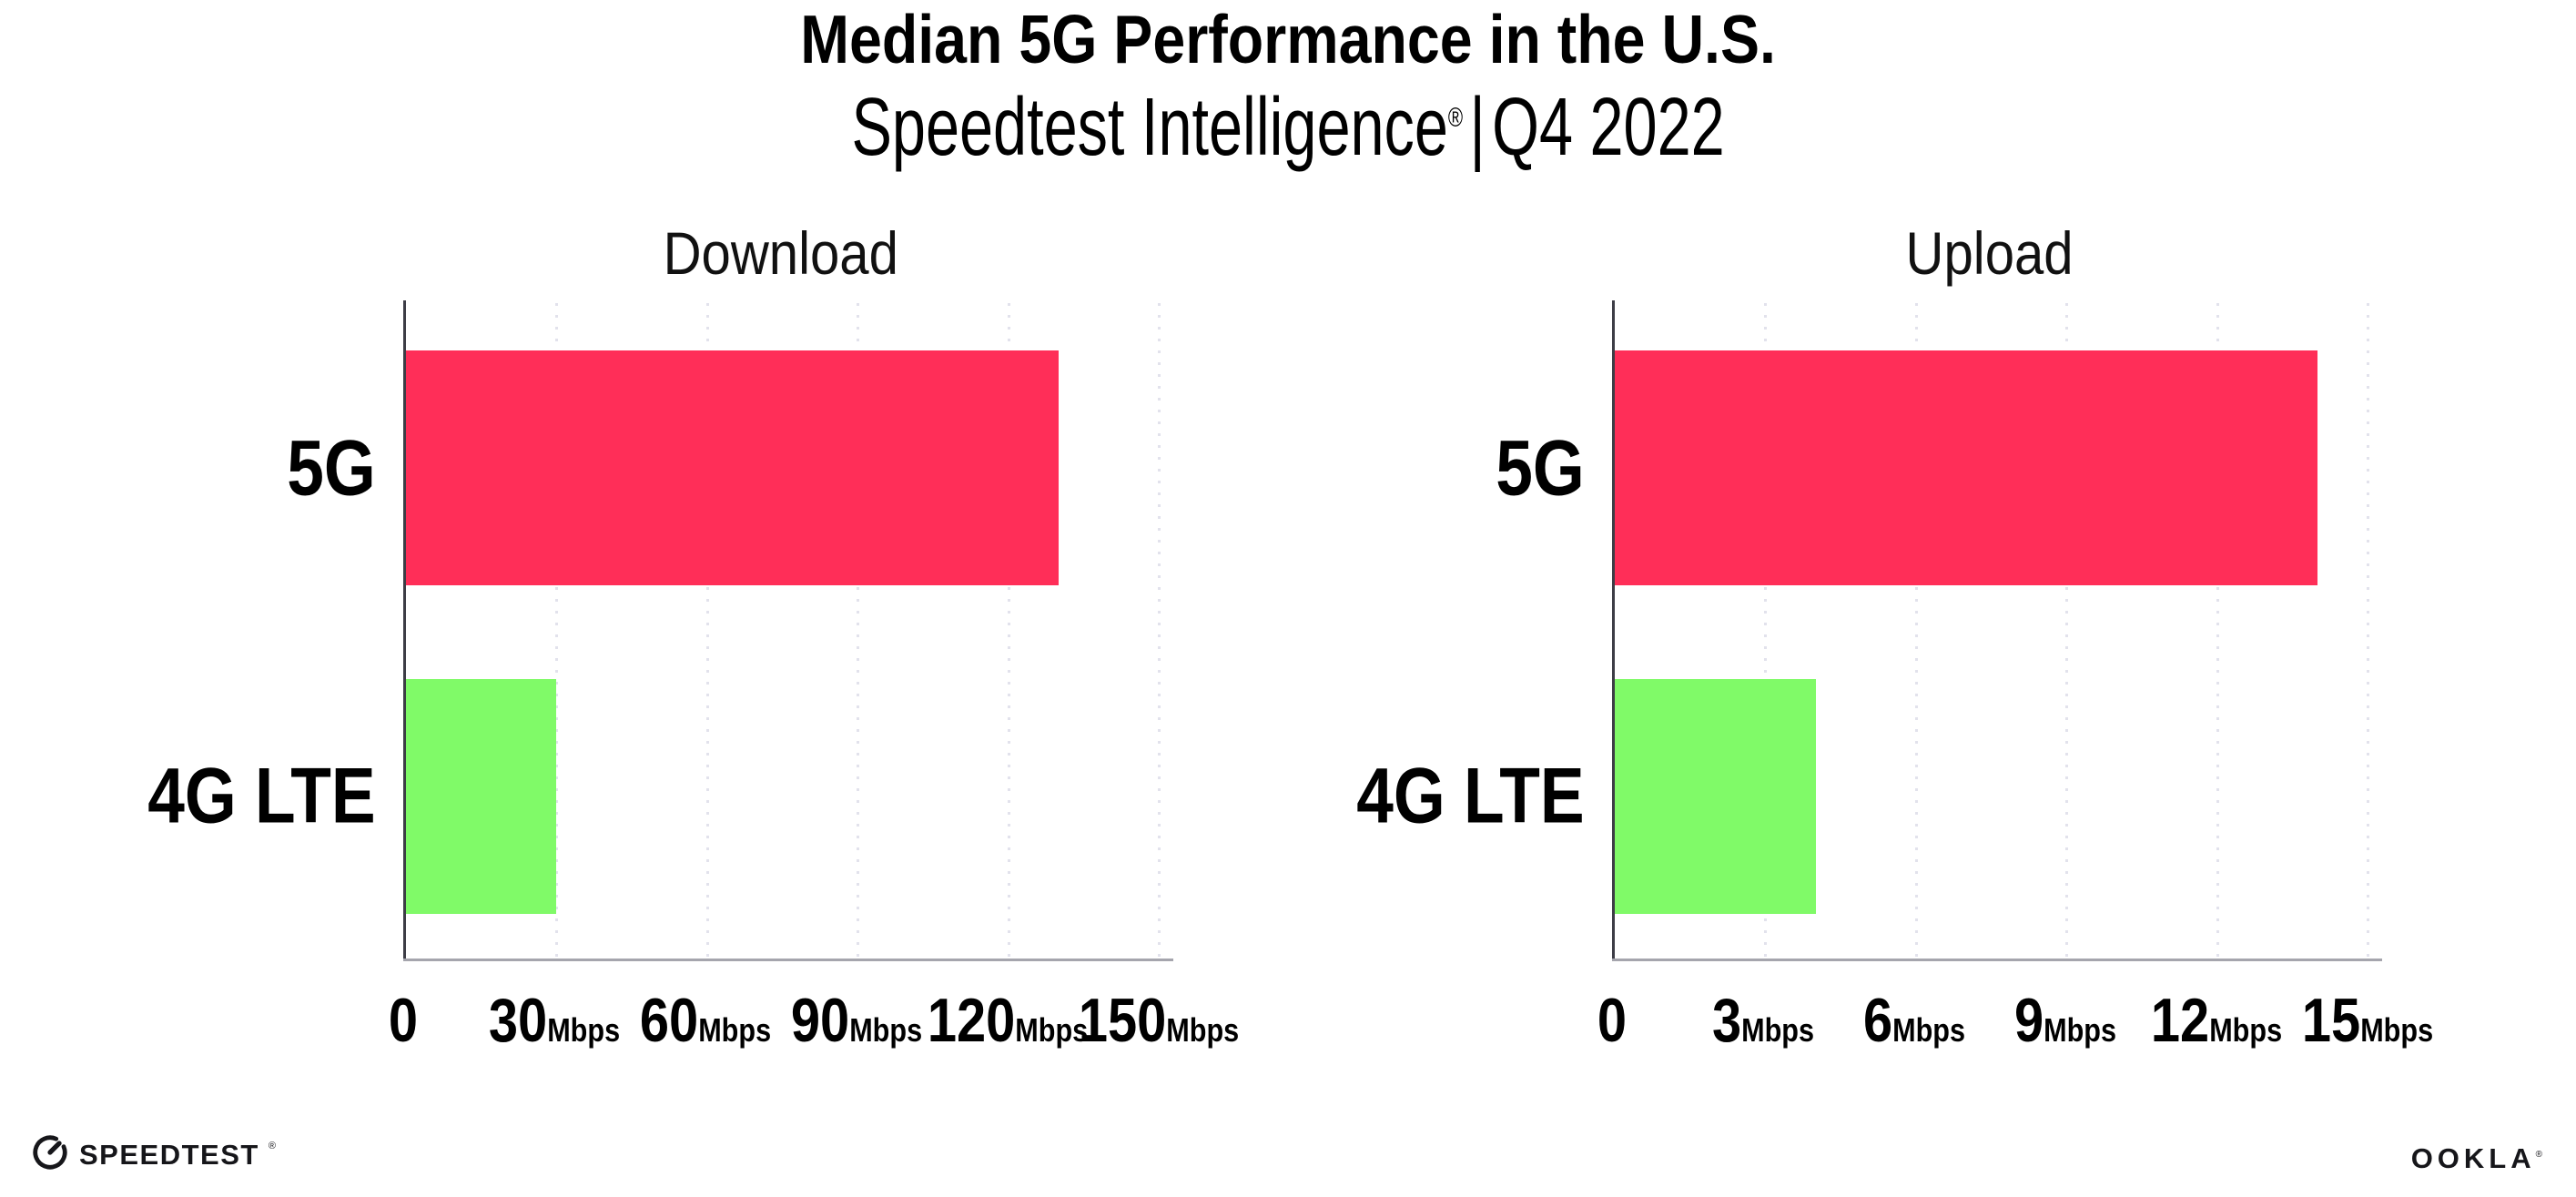 The height and width of the screenshot is (1197, 2576). Describe the element at coordinates (2065, 1021) in the screenshot. I see `tick-9: 9Mbps` at that location.